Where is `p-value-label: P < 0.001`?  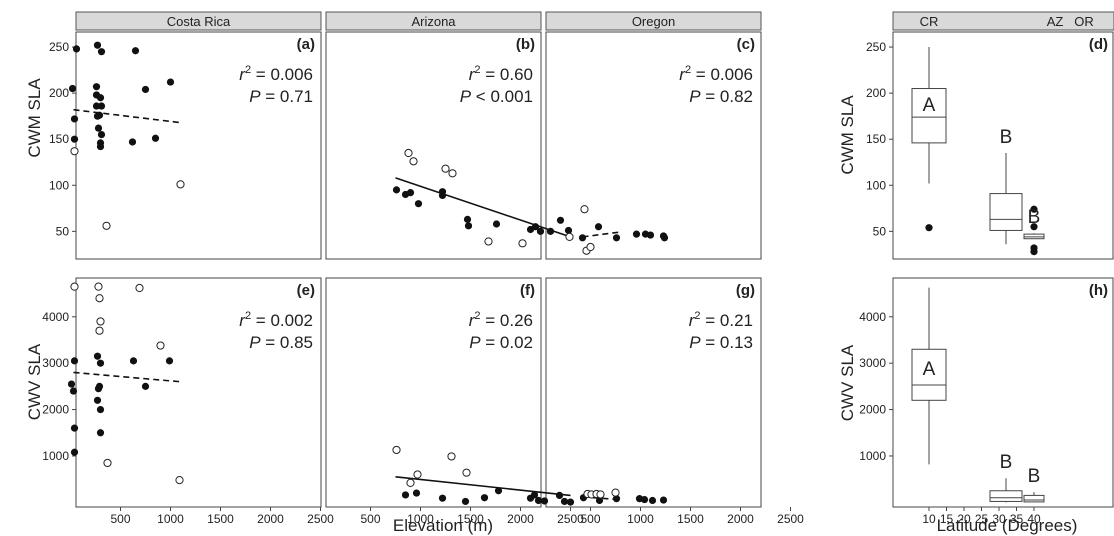
p-value-label: P < 0.001 is located at coordinates (496, 96).